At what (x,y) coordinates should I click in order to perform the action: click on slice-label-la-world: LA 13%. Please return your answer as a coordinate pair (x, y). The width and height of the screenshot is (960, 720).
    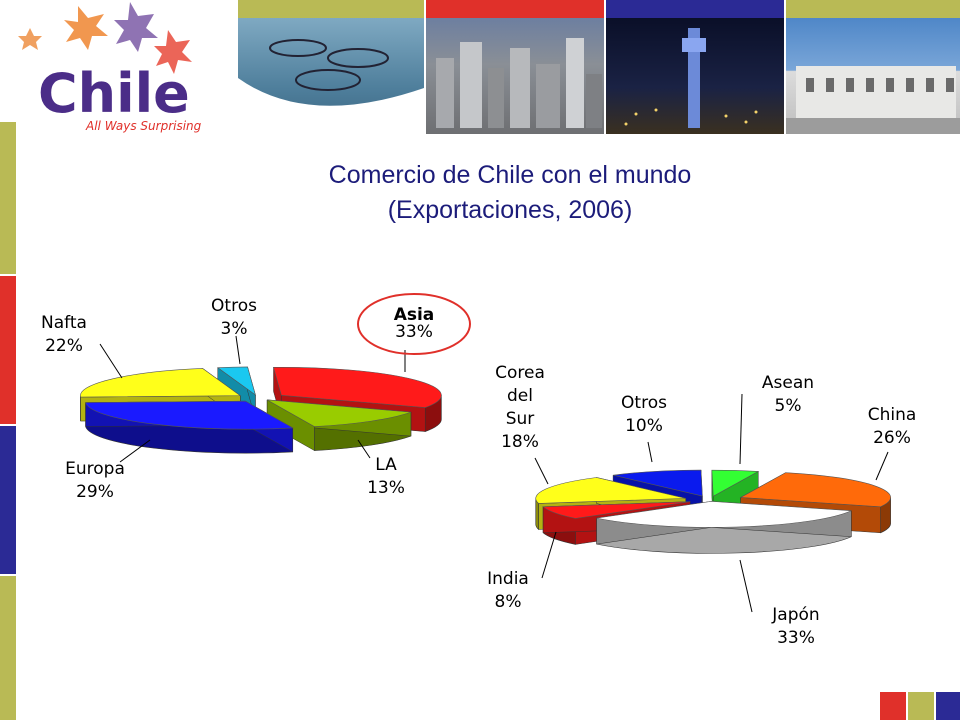
    Looking at the image, I should click on (381, 468).